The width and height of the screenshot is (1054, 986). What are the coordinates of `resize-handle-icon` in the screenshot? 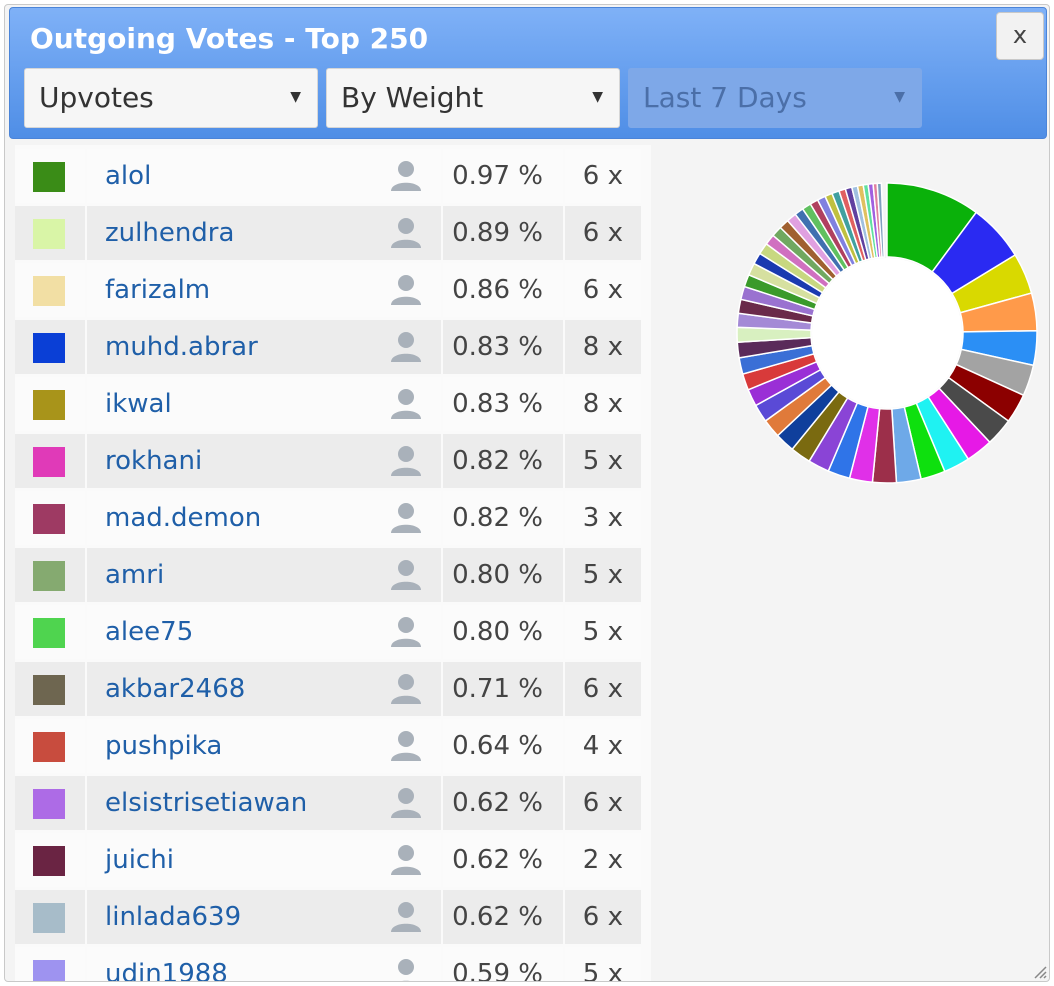 It's located at (1040, 972).